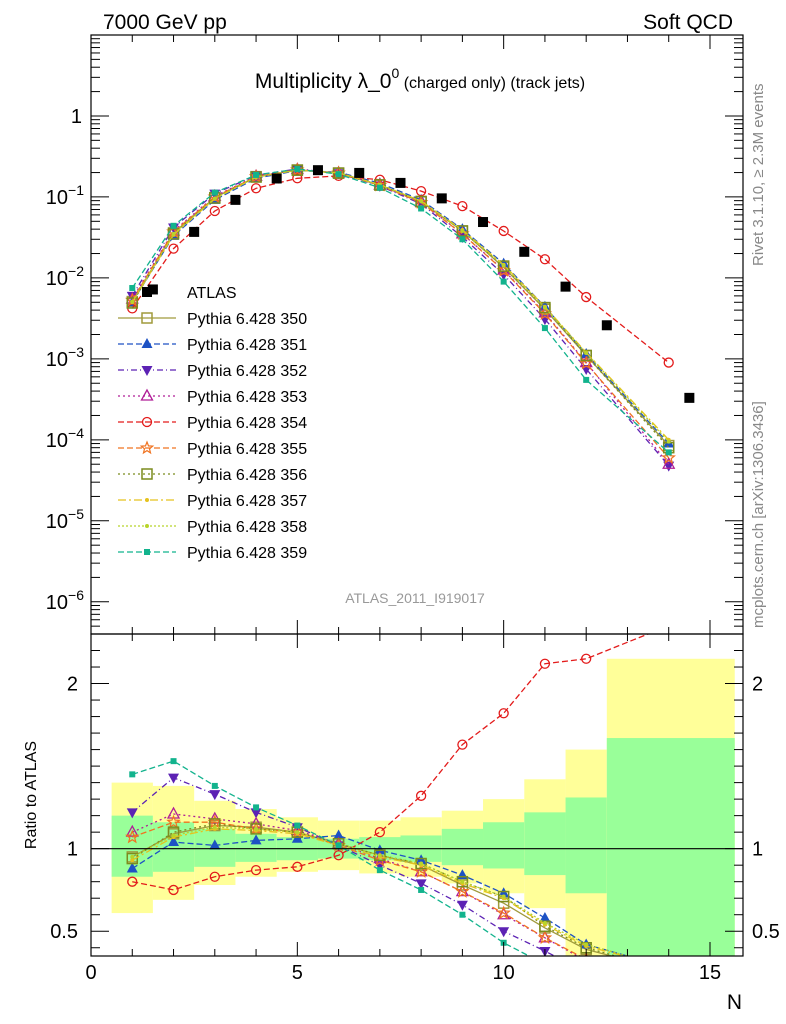 Image resolution: width=786 pixels, height=1024 pixels. I want to click on watermark: ATLAS_2011_I919017, so click(415, 598).